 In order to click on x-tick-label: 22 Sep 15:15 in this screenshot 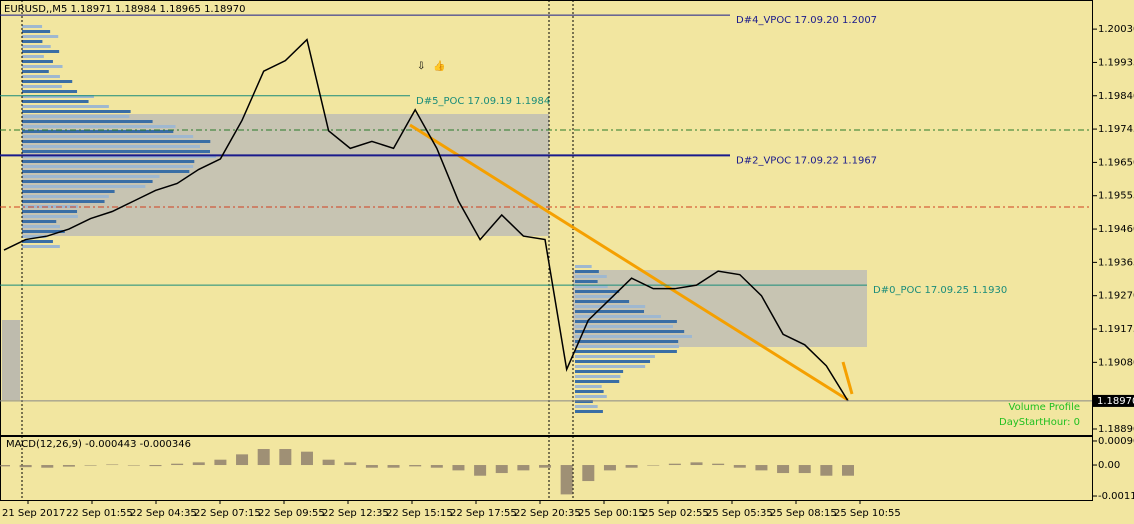, I will do `click(419, 513)`.